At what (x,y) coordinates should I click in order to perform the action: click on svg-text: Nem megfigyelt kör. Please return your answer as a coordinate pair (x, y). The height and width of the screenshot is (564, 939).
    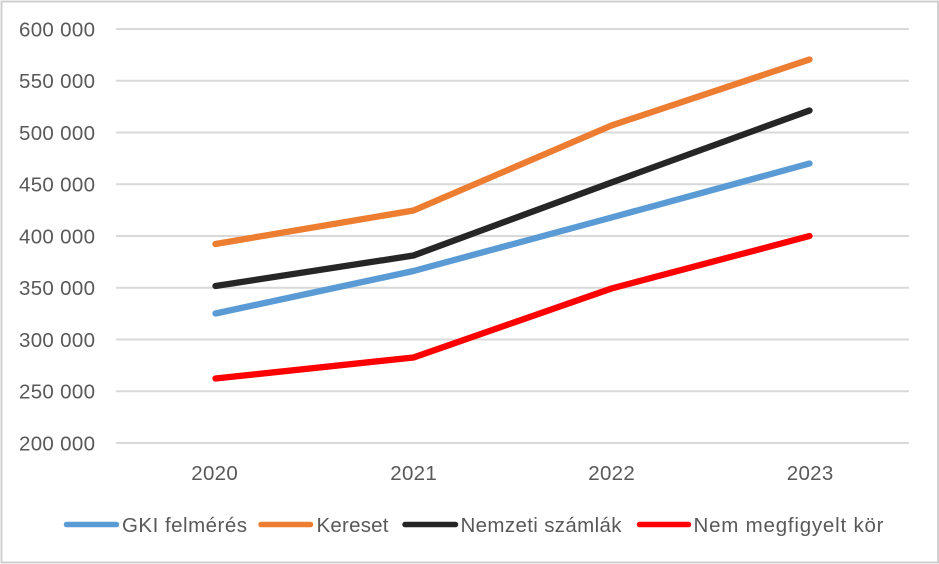
    Looking at the image, I should click on (789, 525).